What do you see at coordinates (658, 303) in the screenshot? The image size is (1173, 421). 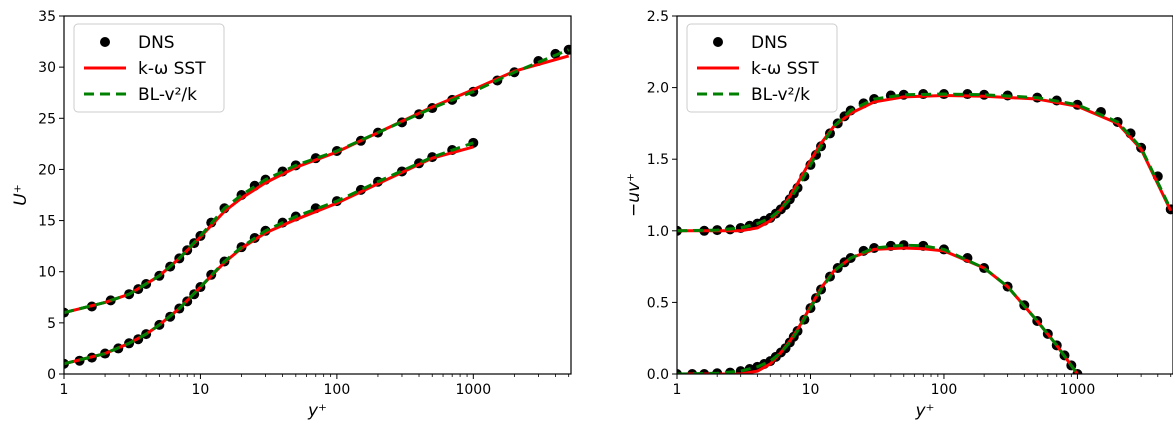 I see `y-tick-label: 0.5` at bounding box center [658, 303].